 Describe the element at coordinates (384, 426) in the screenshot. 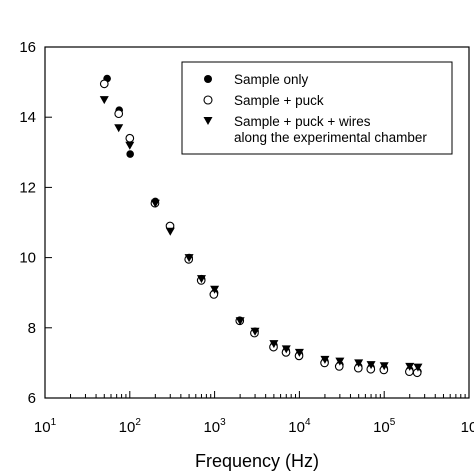

I see `x-tick-label: 10⁵` at that location.